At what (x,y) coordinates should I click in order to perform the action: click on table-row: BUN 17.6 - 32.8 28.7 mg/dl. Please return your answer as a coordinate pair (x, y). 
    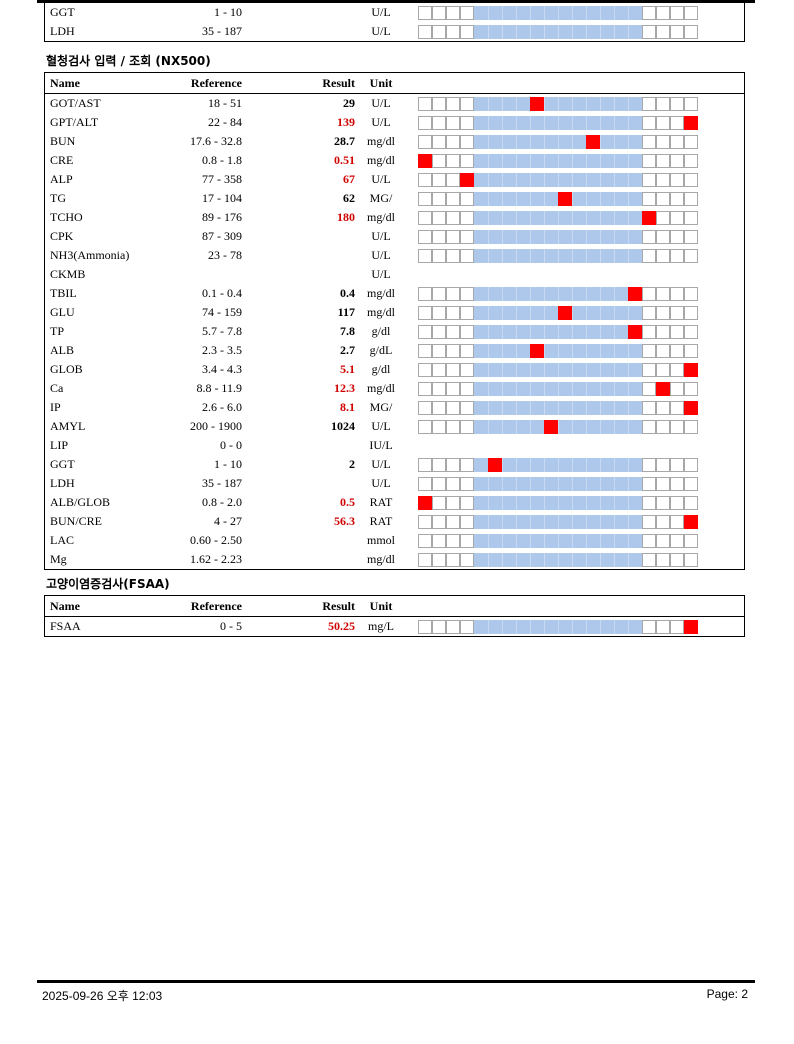
    Looking at the image, I should click on (394, 141).